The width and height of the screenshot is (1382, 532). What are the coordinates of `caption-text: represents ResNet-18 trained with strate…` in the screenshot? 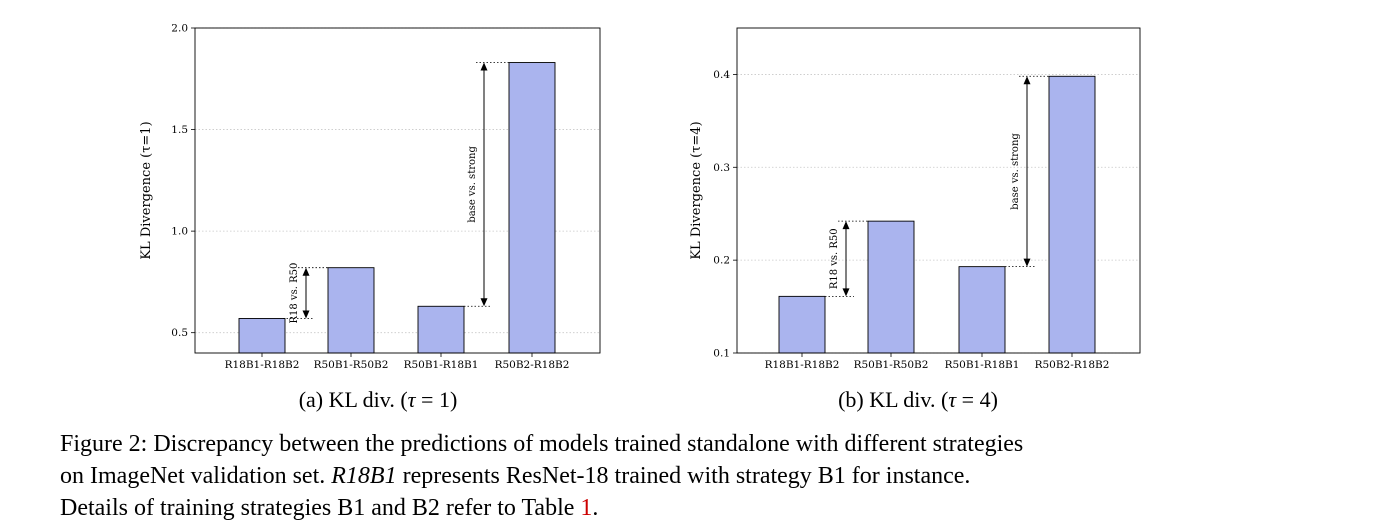 It's located at (683, 476).